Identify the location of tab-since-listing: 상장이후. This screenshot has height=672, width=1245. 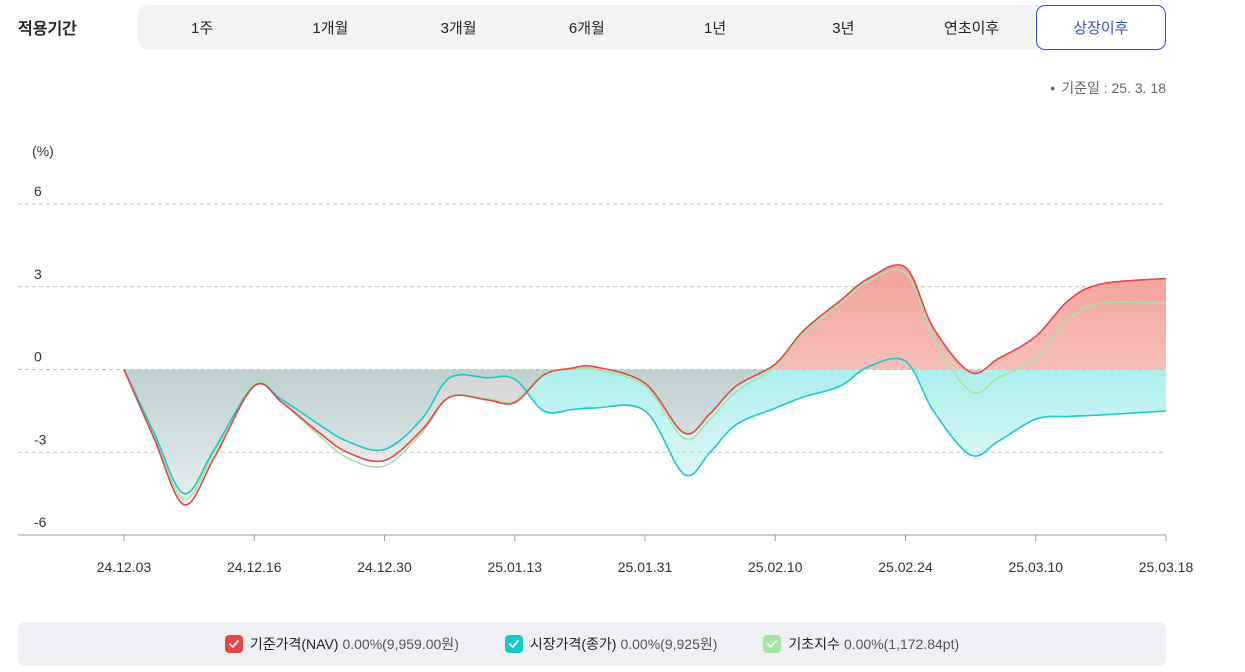
(1100, 27).